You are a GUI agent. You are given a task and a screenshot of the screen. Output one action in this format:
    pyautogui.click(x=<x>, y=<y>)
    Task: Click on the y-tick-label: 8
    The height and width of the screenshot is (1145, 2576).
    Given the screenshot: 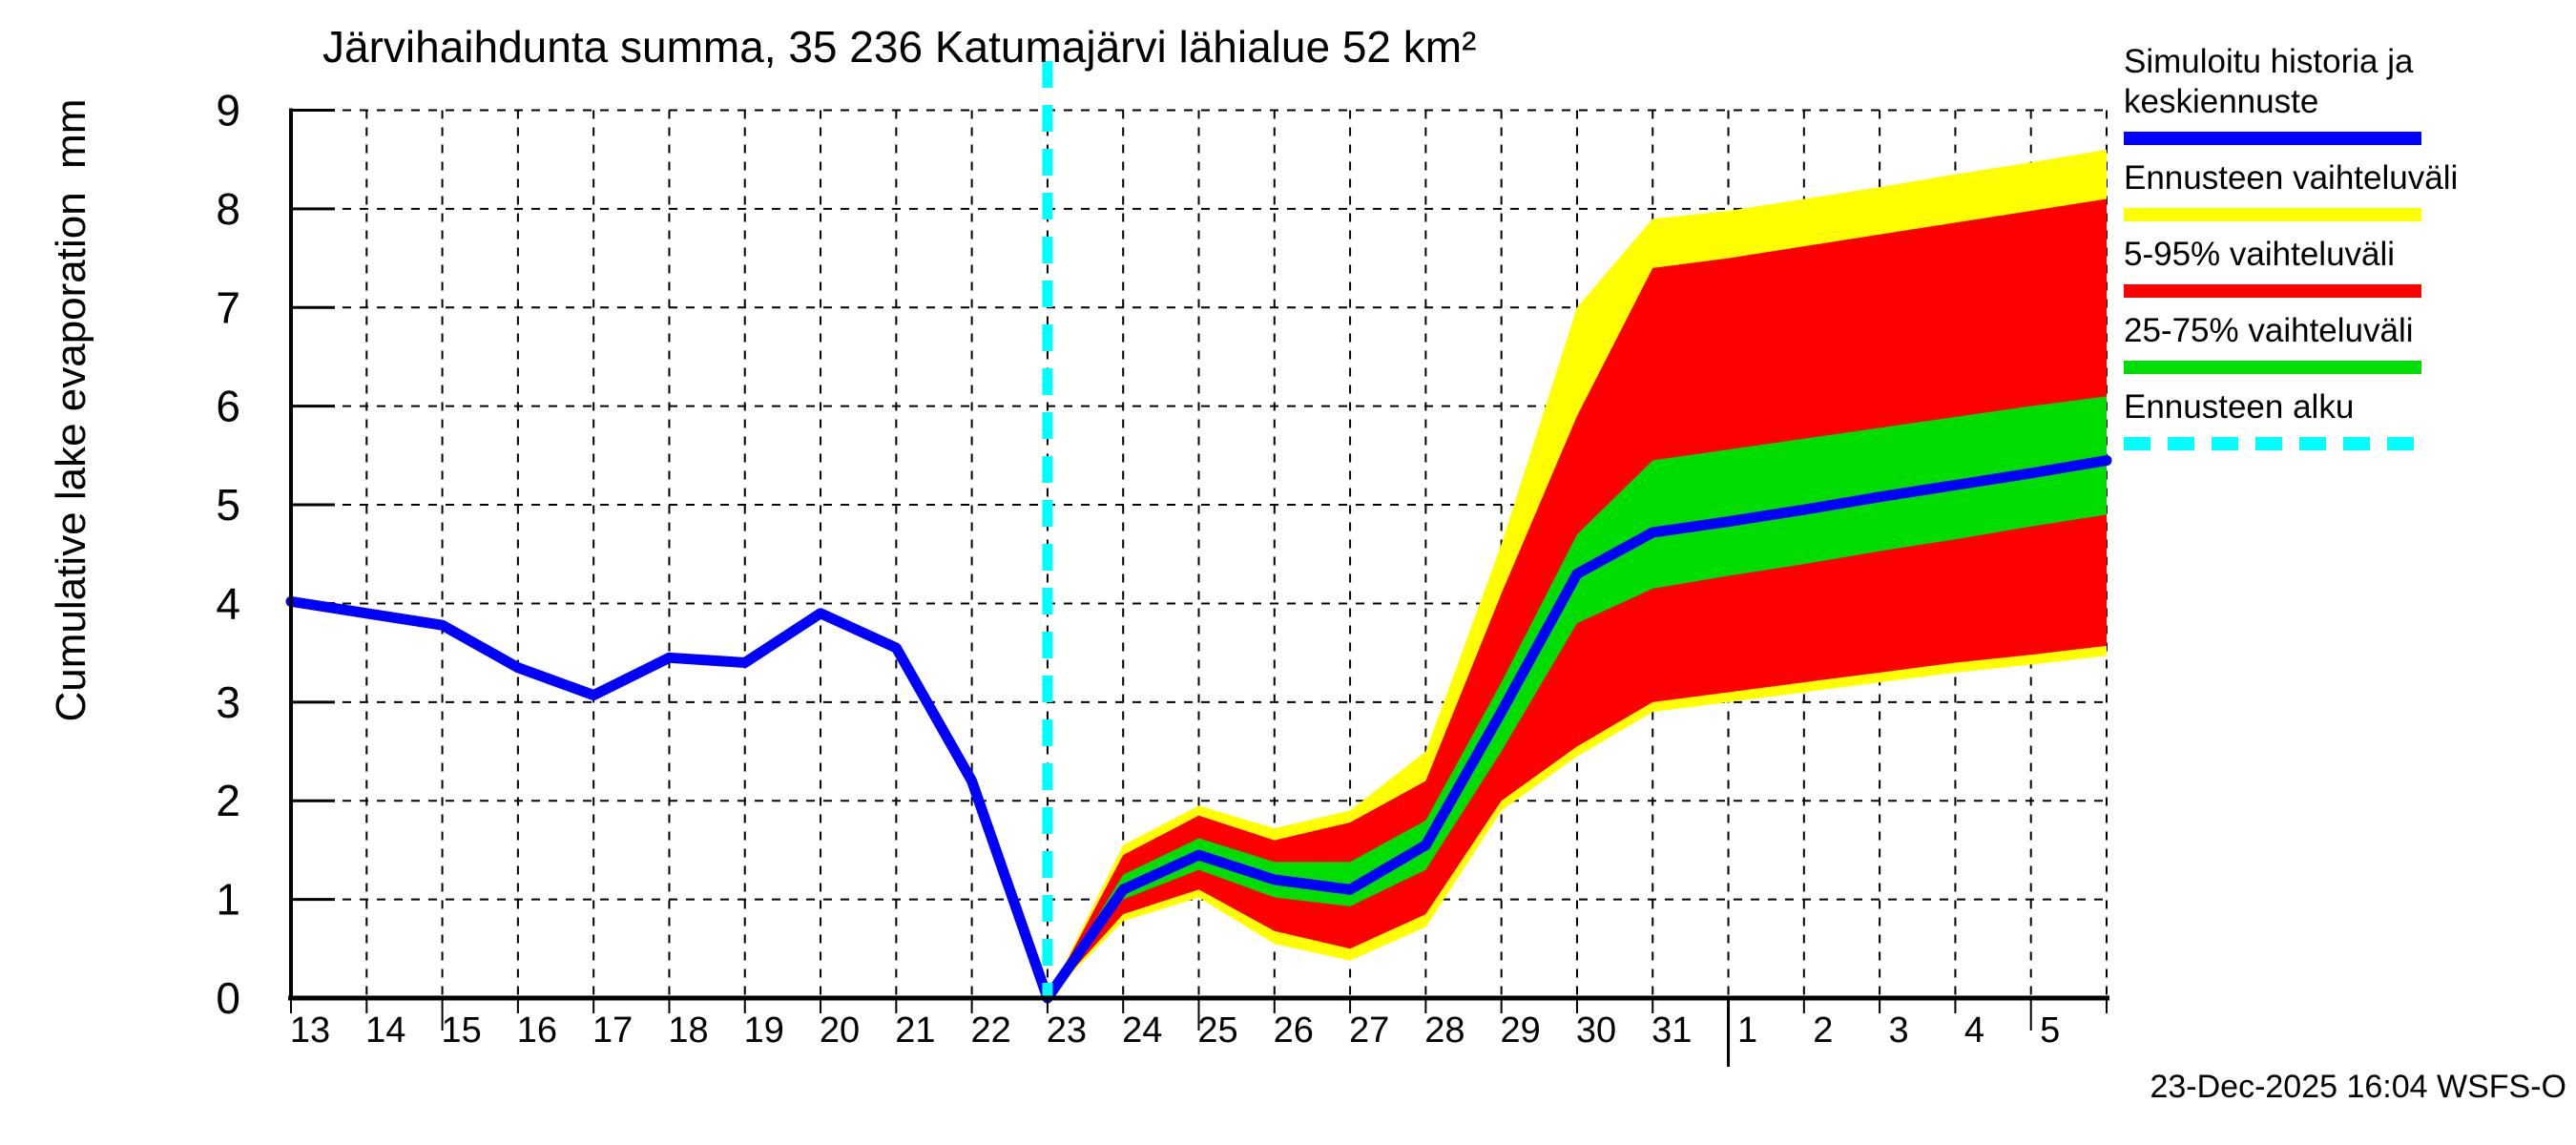 What is the action you would take?
    pyautogui.click(x=228, y=209)
    